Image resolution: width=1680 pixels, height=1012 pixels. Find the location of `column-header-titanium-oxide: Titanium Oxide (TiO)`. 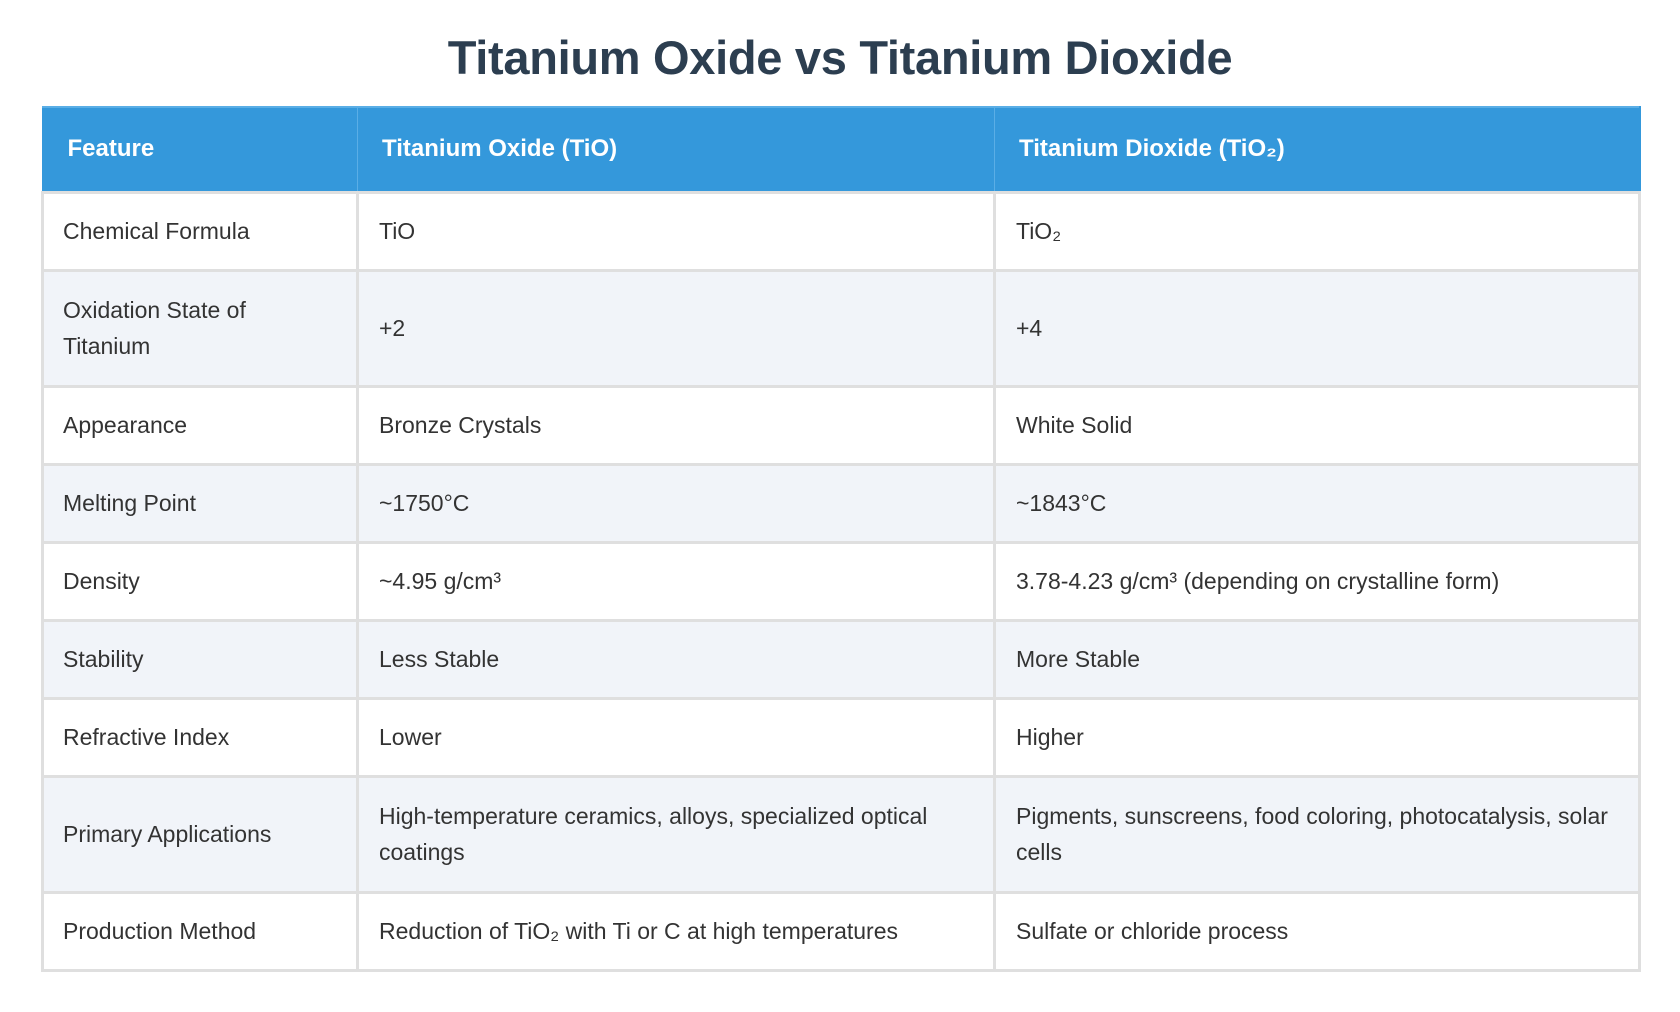

column-header-titanium-oxide: Titanium Oxide (TiO) is located at coordinates (676, 149).